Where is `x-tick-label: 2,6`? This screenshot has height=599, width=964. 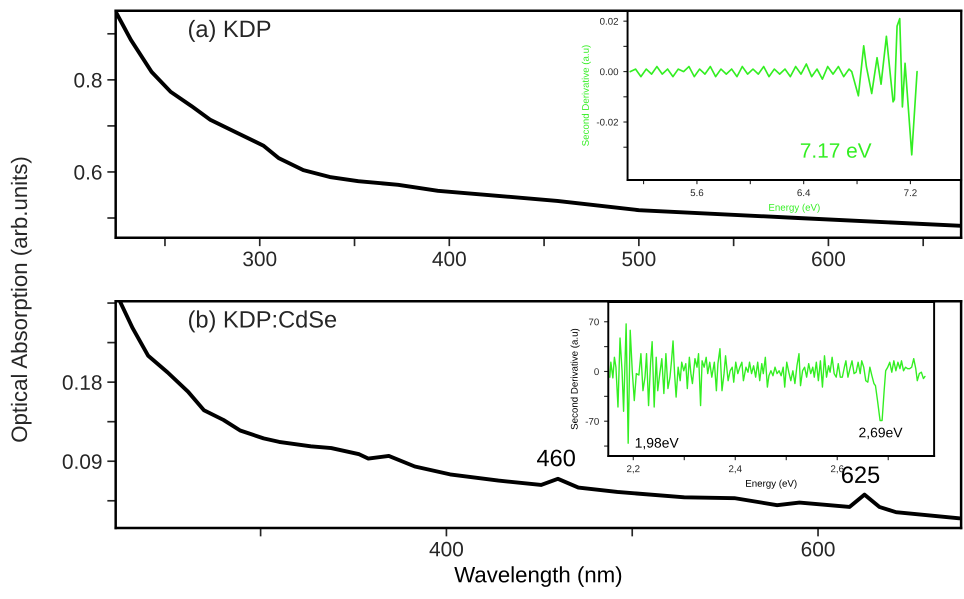 x-tick-label: 2,6 is located at coordinates (837, 469).